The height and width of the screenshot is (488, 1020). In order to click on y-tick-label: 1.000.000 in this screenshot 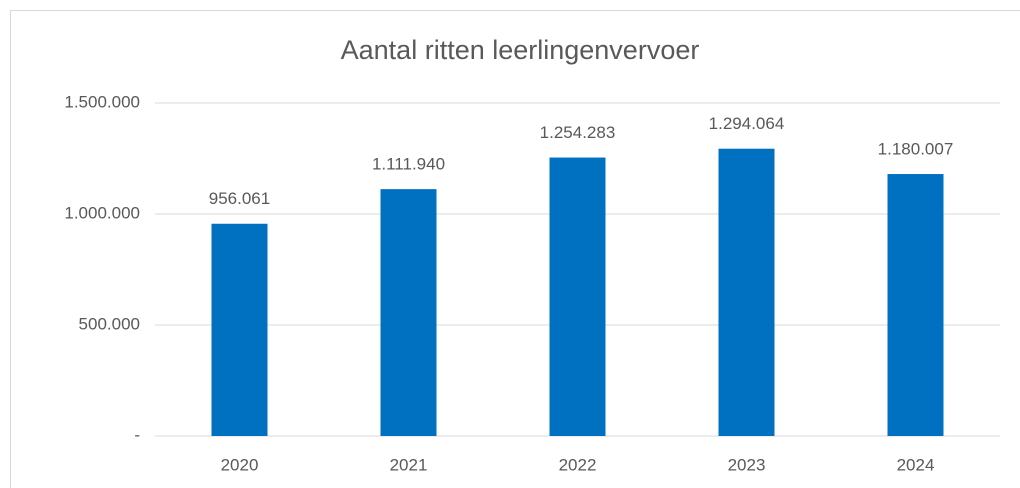, I will do `click(102, 212)`.